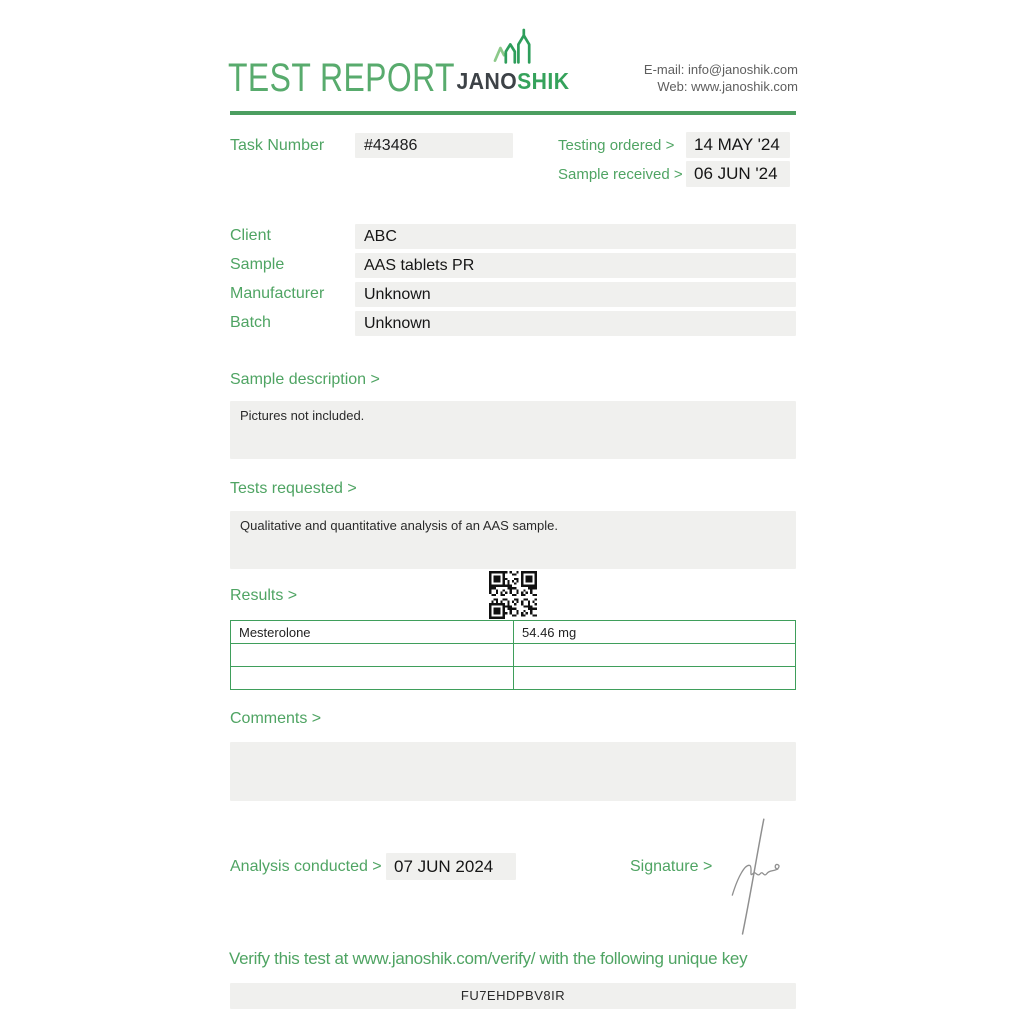 The image size is (1024, 1024). I want to click on sample-description-box: Pictures not included., so click(513, 430).